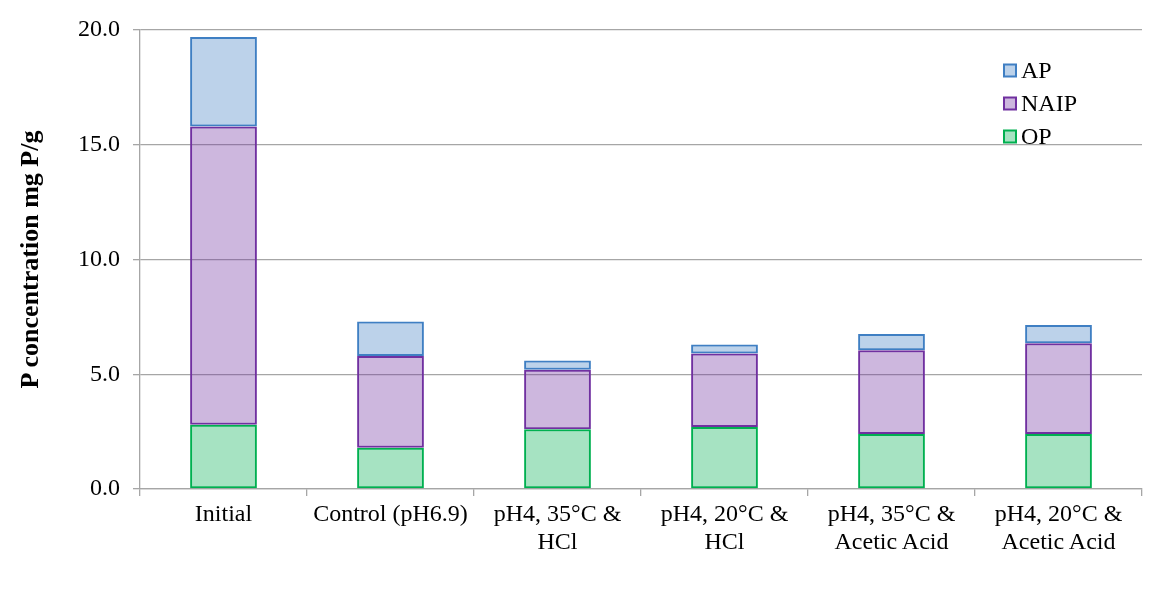 The height and width of the screenshot is (597, 1150). What do you see at coordinates (30, 259) in the screenshot?
I see `y-axis-title: P concentration mg P/g` at bounding box center [30, 259].